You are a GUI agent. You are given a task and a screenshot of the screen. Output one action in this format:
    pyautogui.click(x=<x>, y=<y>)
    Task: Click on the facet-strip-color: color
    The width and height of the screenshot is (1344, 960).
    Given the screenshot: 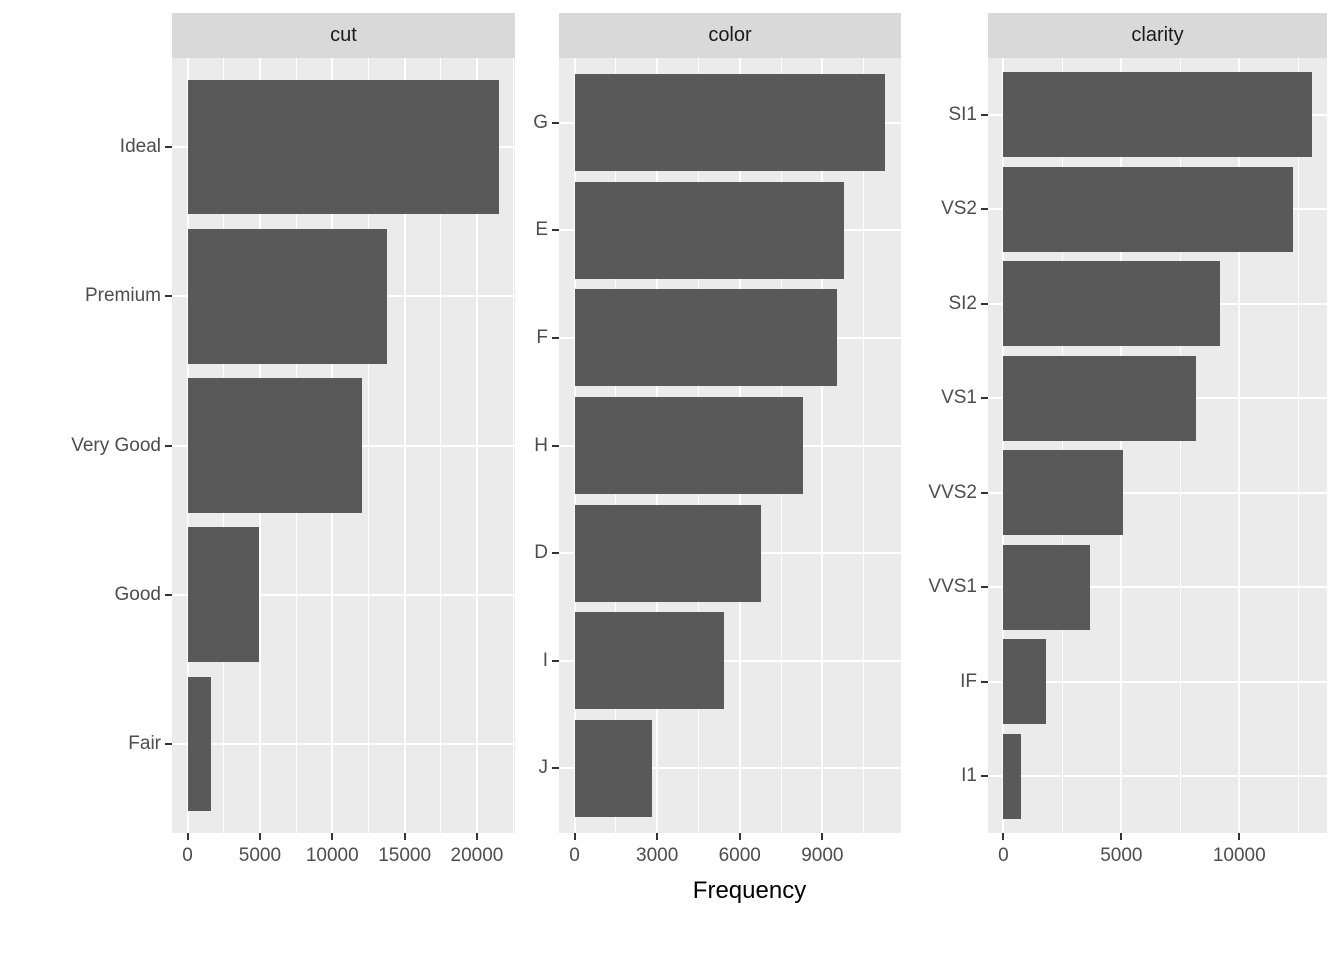 What is the action you would take?
    pyautogui.click(x=730, y=35)
    